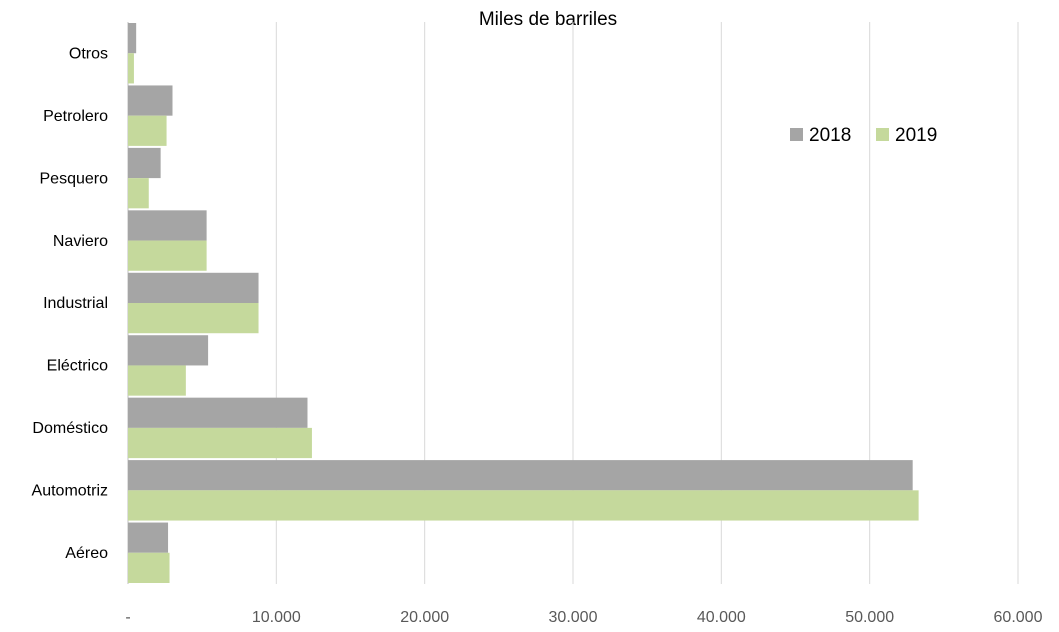 The image size is (1059, 632). I want to click on y-tick-label: Industrial, so click(75, 303).